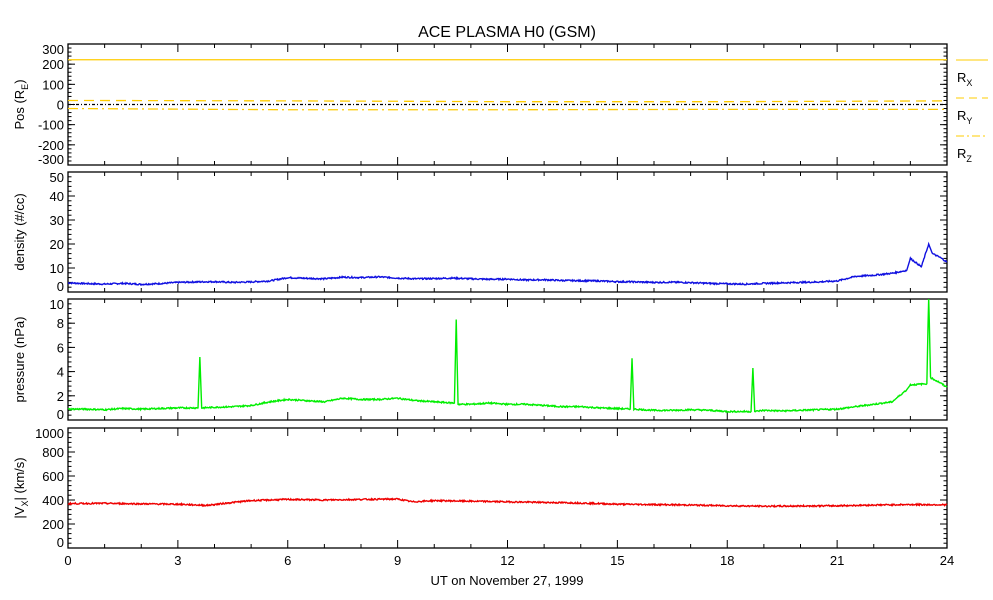 The image size is (993, 600). I want to click on x-tick-label: 3, so click(177, 560).